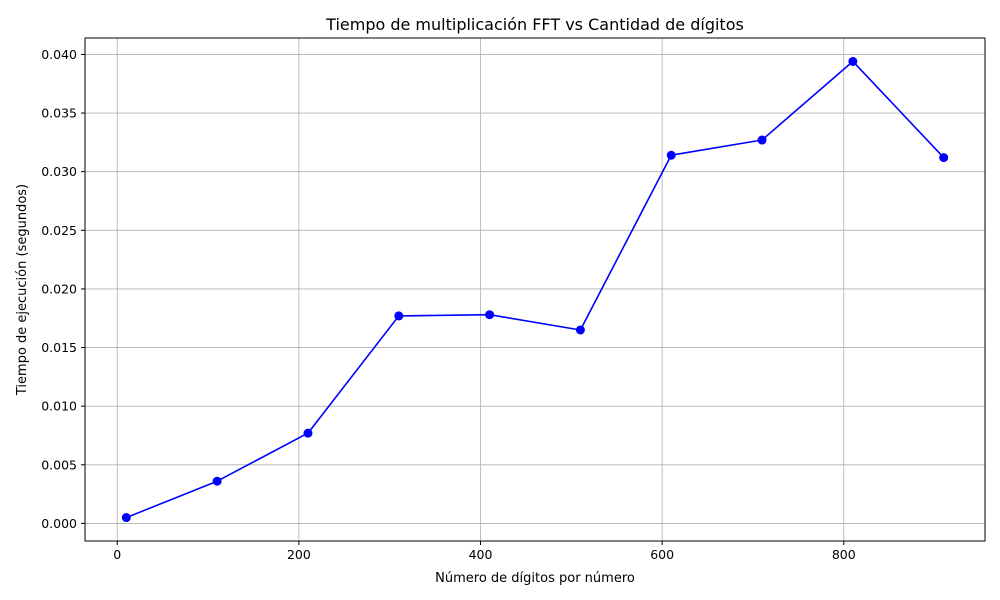 The image size is (1000, 600). What do you see at coordinates (59, 406) in the screenshot?
I see `y-tick-label: 0.010` at bounding box center [59, 406].